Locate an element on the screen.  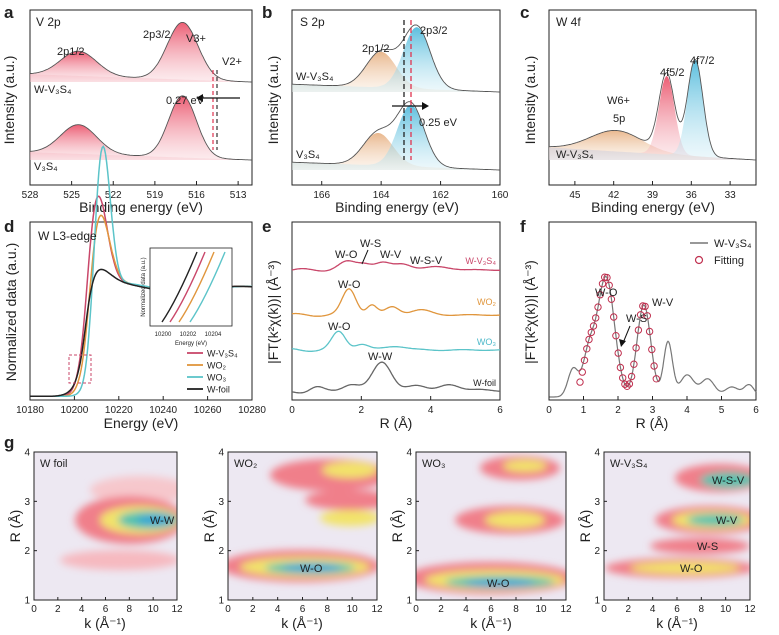
inset-y-title: Normalized data (a.u.) is located at coordinates (144, 286).